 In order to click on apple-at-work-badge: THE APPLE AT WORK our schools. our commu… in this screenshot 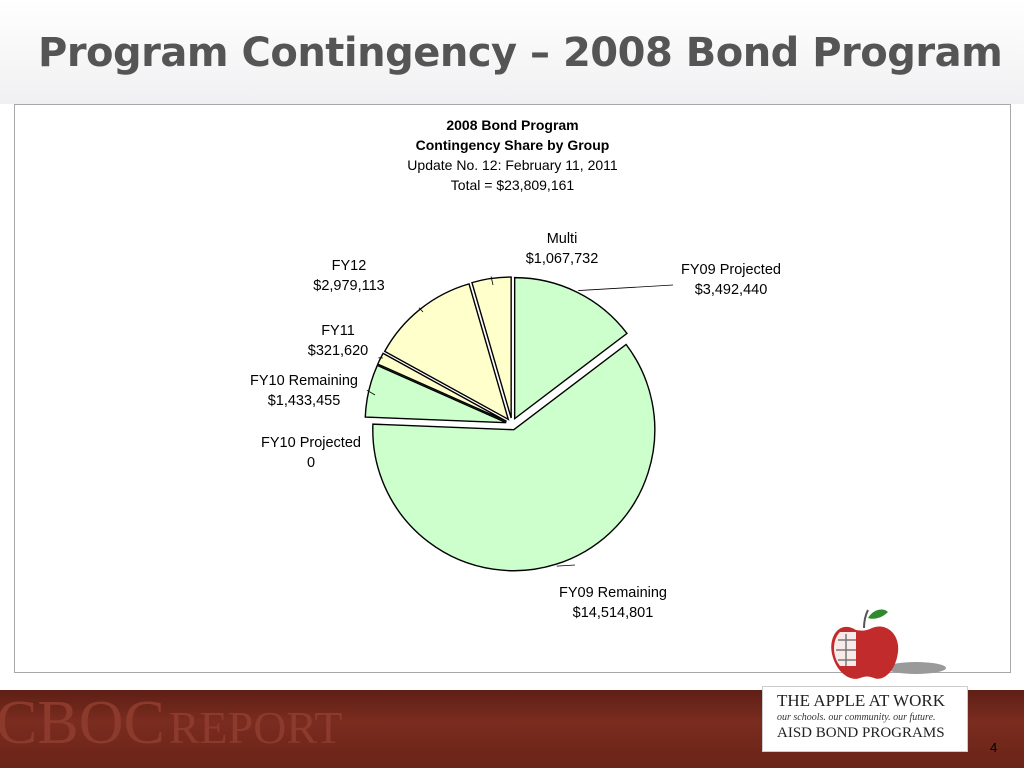, I will do `click(865, 719)`.